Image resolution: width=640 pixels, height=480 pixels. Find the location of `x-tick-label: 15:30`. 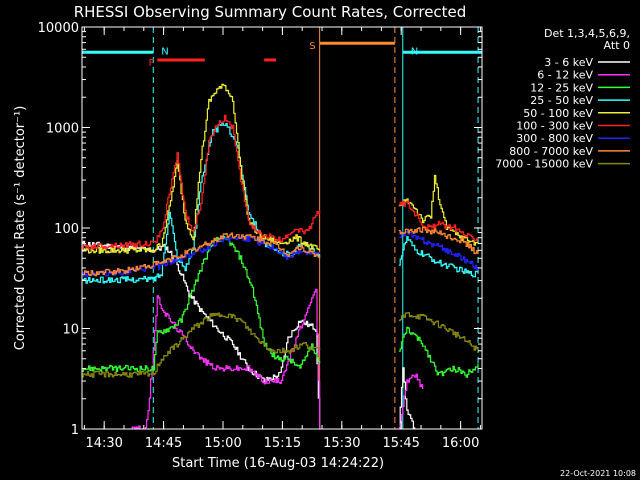

x-tick-label: 15:30 is located at coordinates (341, 443).